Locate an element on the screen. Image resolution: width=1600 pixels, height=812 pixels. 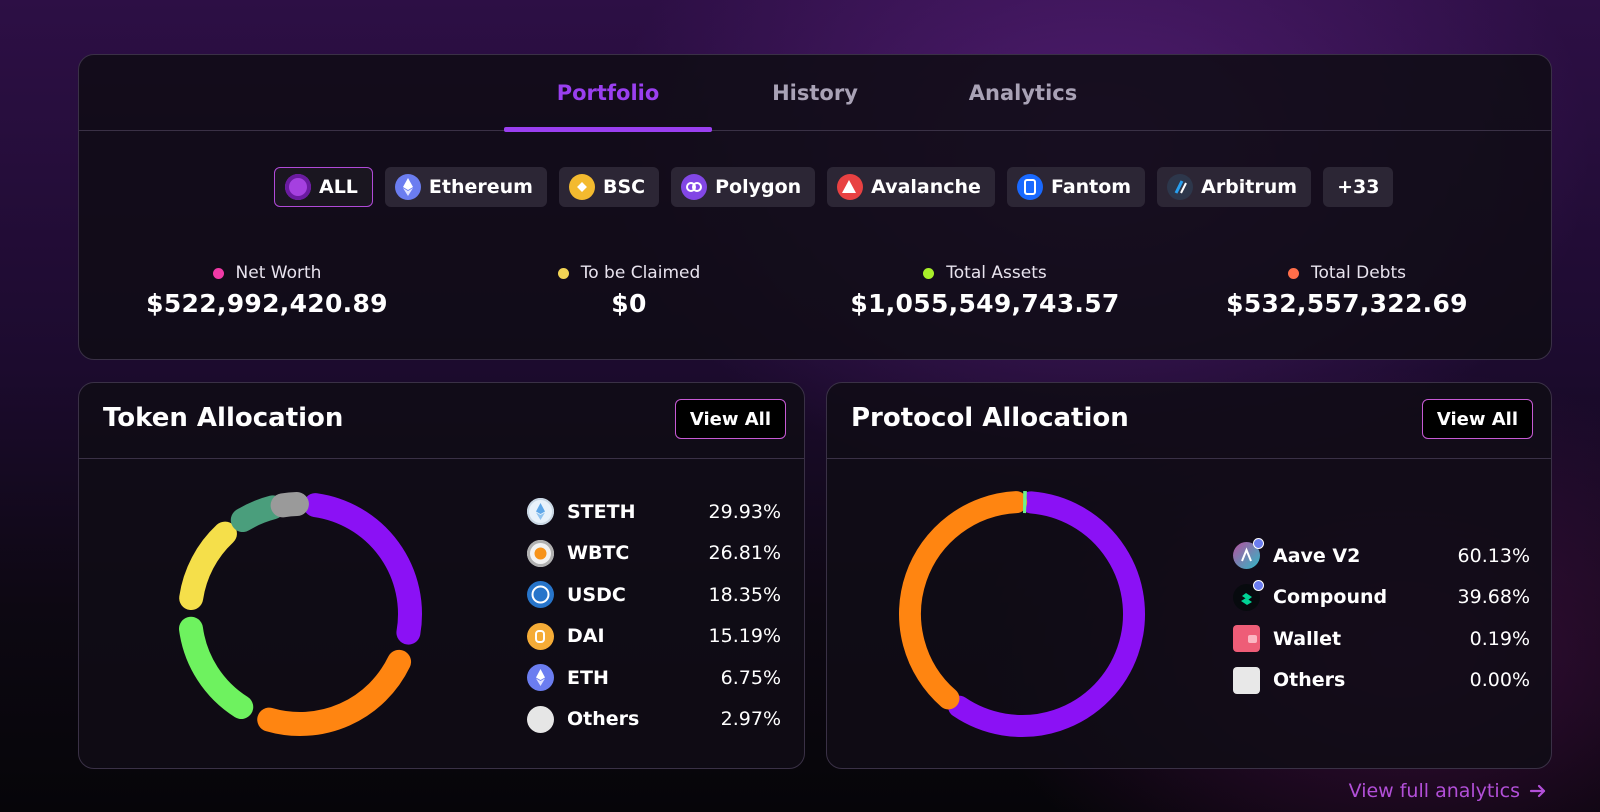
view-full-analytics-link: View full analytics is located at coordinates (1448, 791).